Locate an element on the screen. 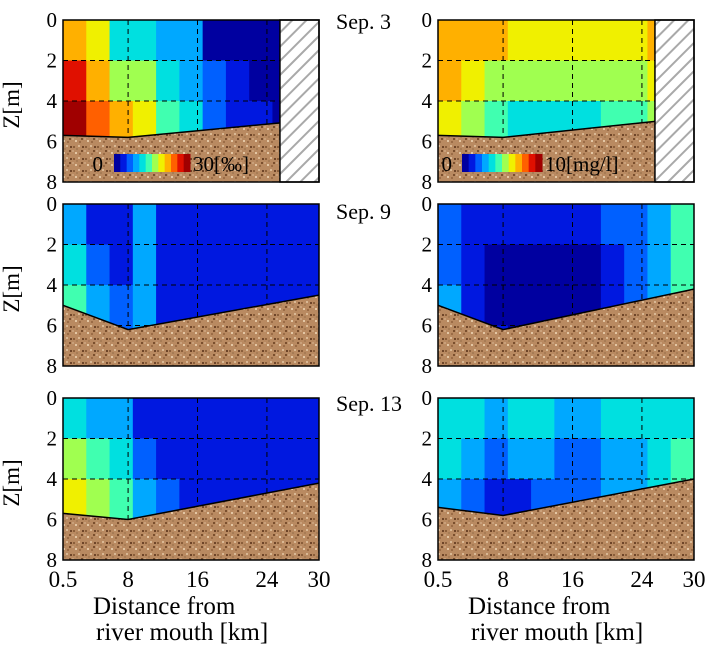 This screenshot has width=712, height=649. colorbar-max-label: 10[mg/l] is located at coordinates (582, 164).